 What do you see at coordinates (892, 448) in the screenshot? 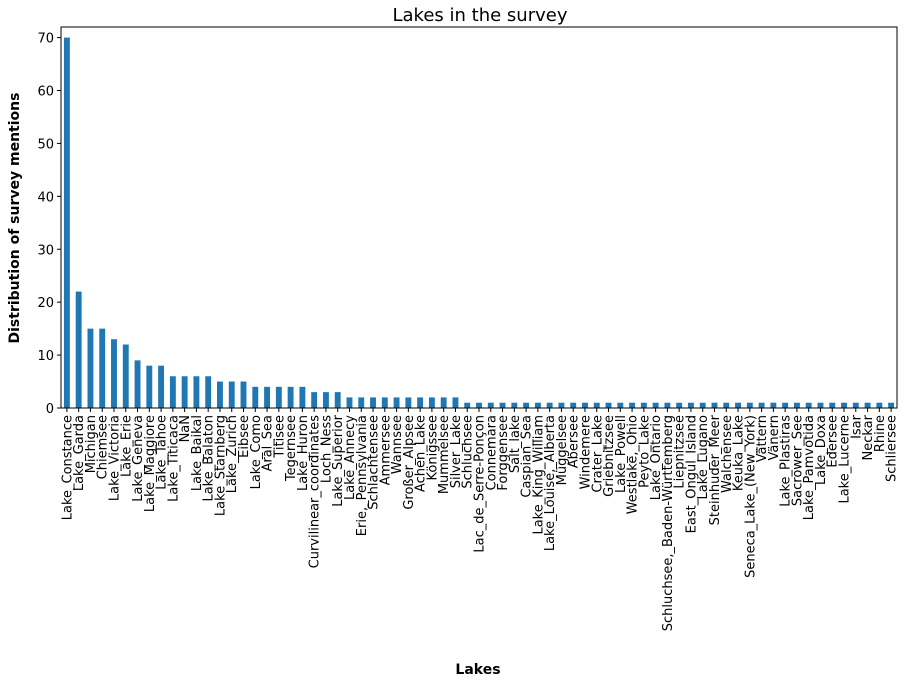
I see `x-tick-label: Schliersee` at bounding box center [892, 448].